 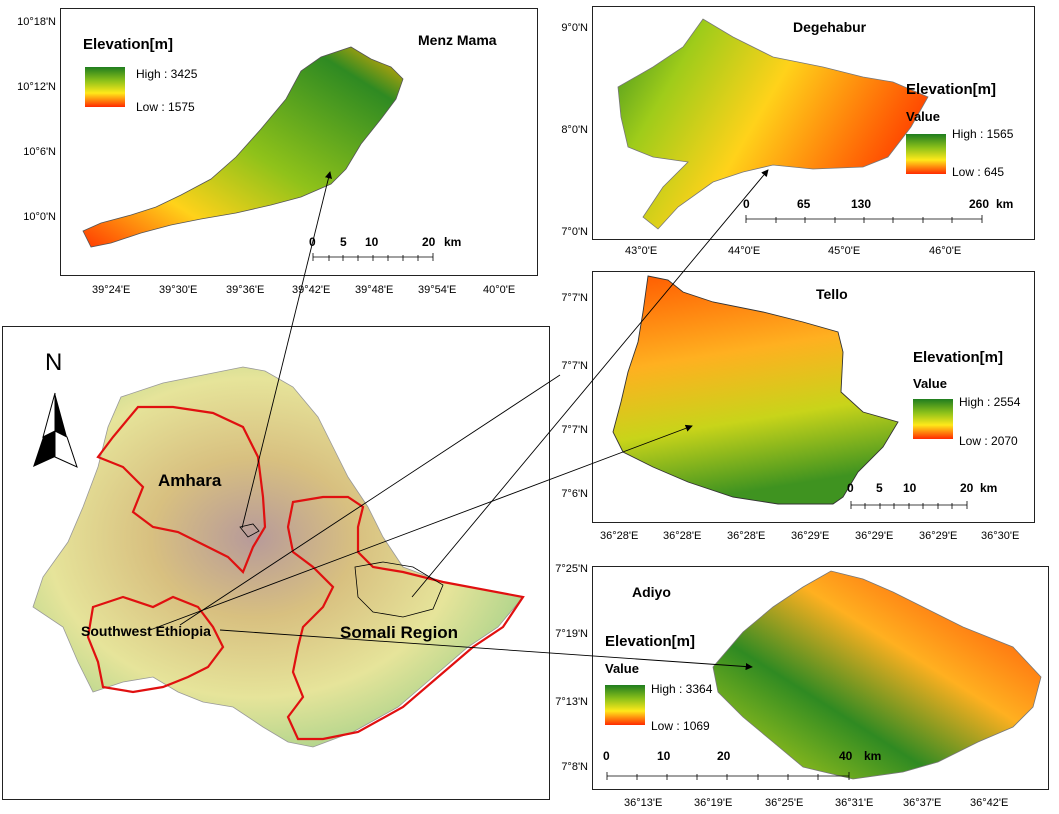 What do you see at coordinates (36, 87) in the screenshot?
I see `lat-tick: 10°12'N` at bounding box center [36, 87].